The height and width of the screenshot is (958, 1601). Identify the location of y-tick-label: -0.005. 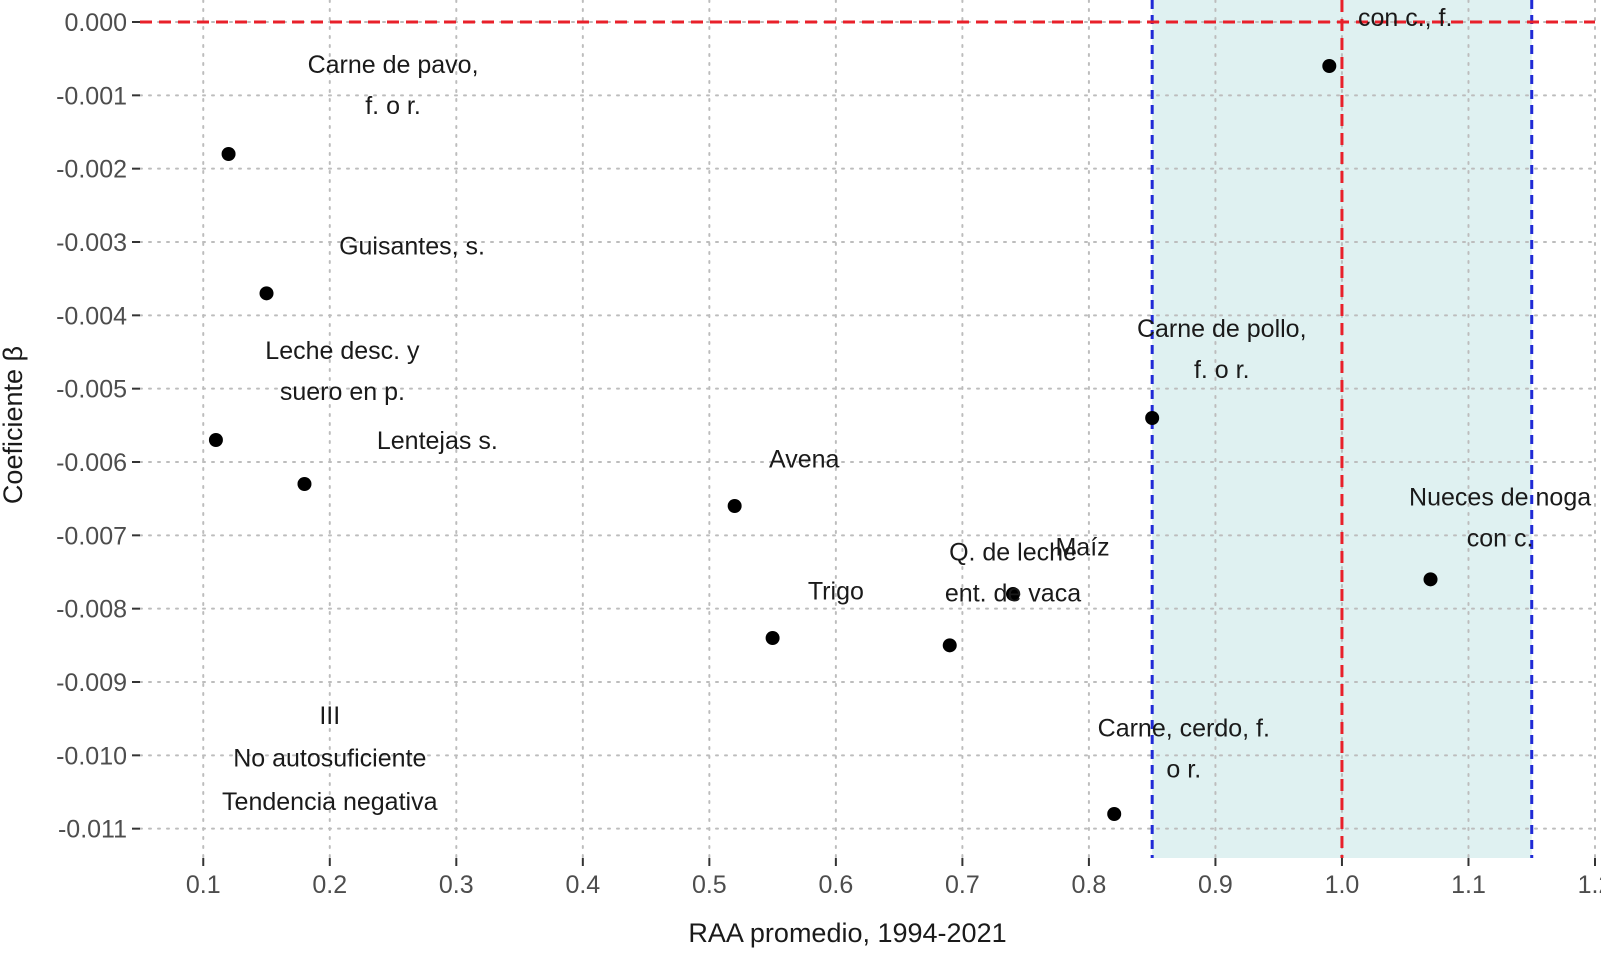
(91, 390).